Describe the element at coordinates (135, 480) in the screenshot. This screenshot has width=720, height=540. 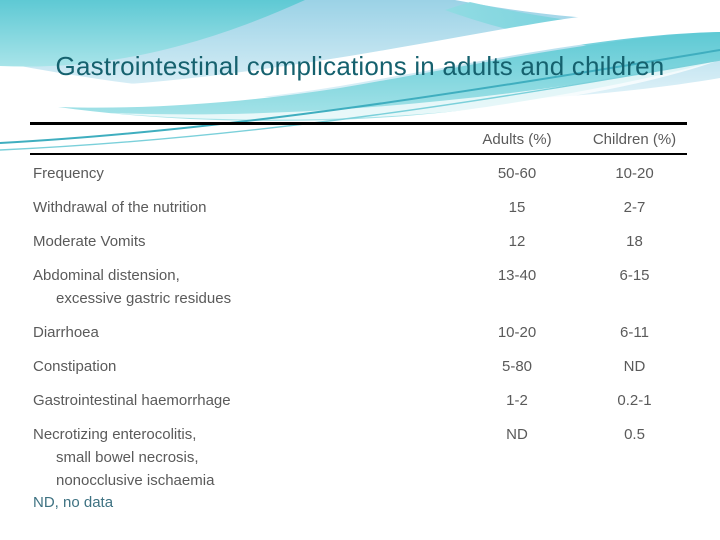
I see `row-label-line: nonocclusive ischaemia` at that location.